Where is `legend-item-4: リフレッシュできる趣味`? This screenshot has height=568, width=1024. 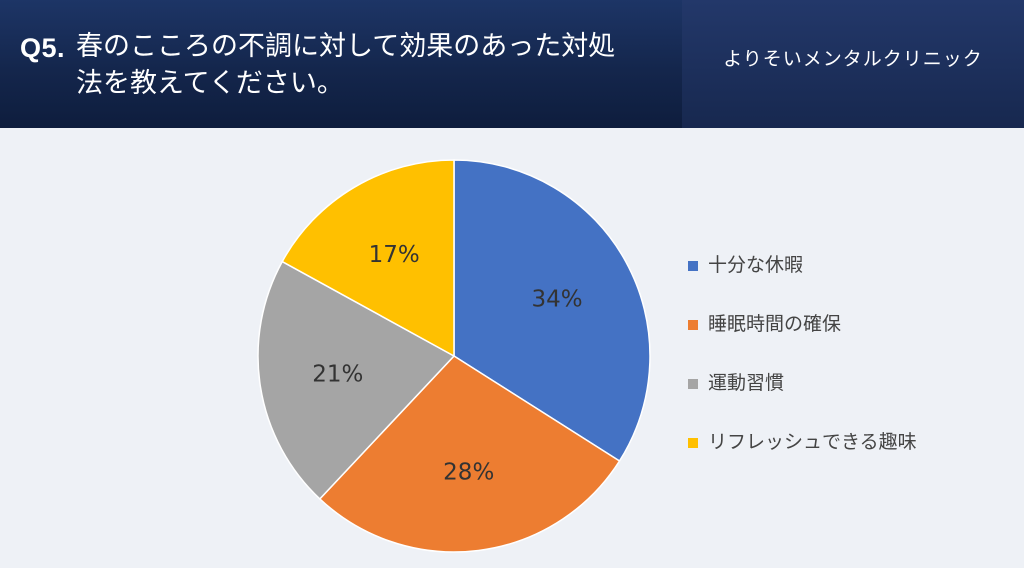
legend-item-4: リフレッシュできる趣味 is located at coordinates (813, 442).